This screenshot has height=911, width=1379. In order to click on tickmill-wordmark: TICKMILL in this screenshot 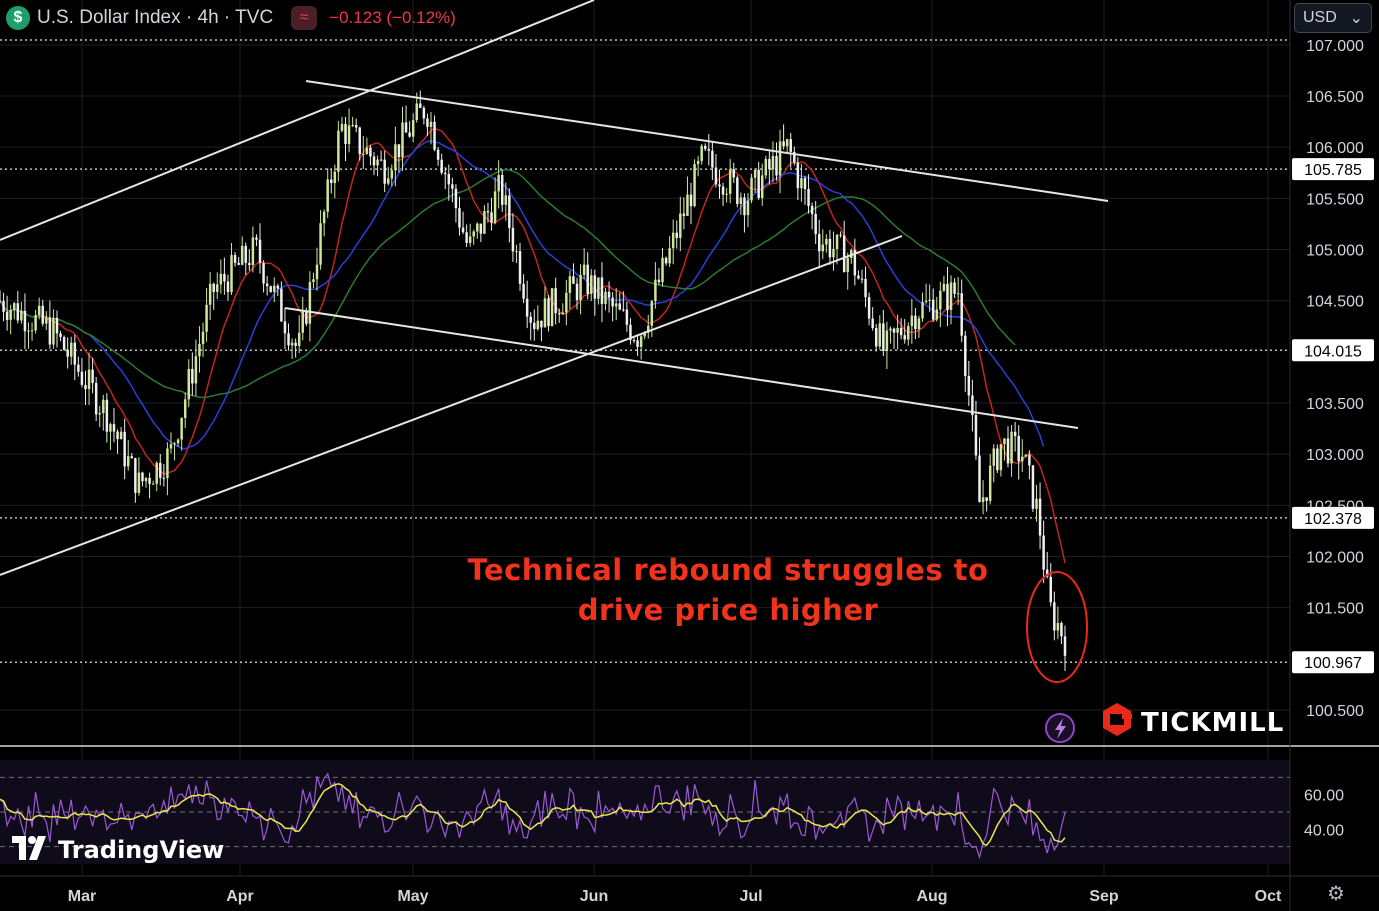, I will do `click(1212, 723)`.